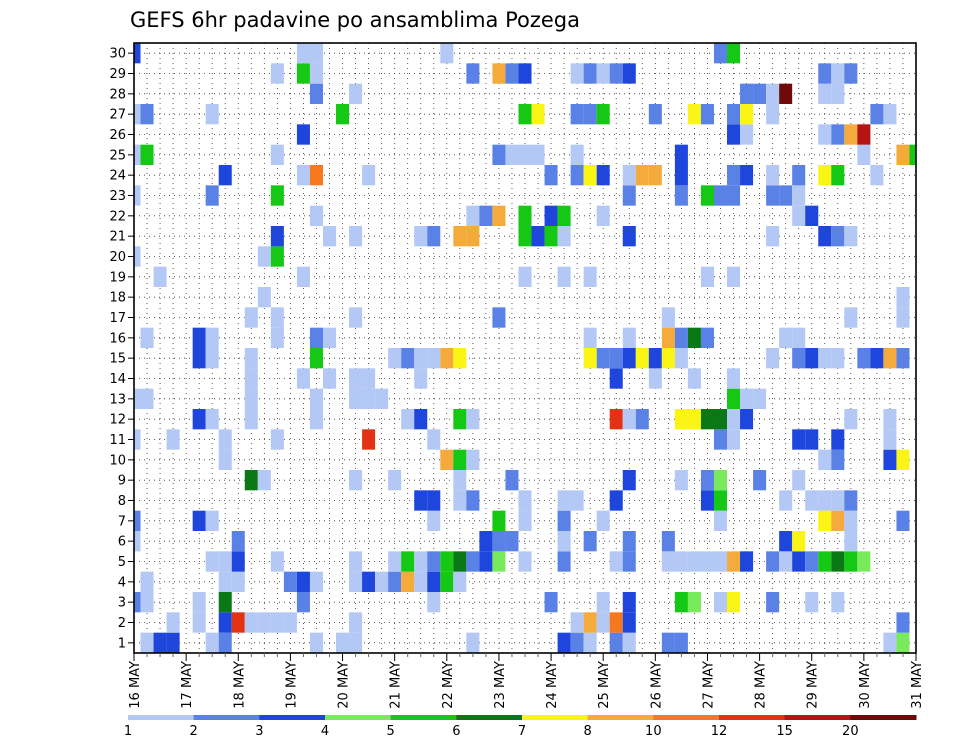  Describe the element at coordinates (522, 731) in the screenshot. I see `colorbar-label: 7` at that location.